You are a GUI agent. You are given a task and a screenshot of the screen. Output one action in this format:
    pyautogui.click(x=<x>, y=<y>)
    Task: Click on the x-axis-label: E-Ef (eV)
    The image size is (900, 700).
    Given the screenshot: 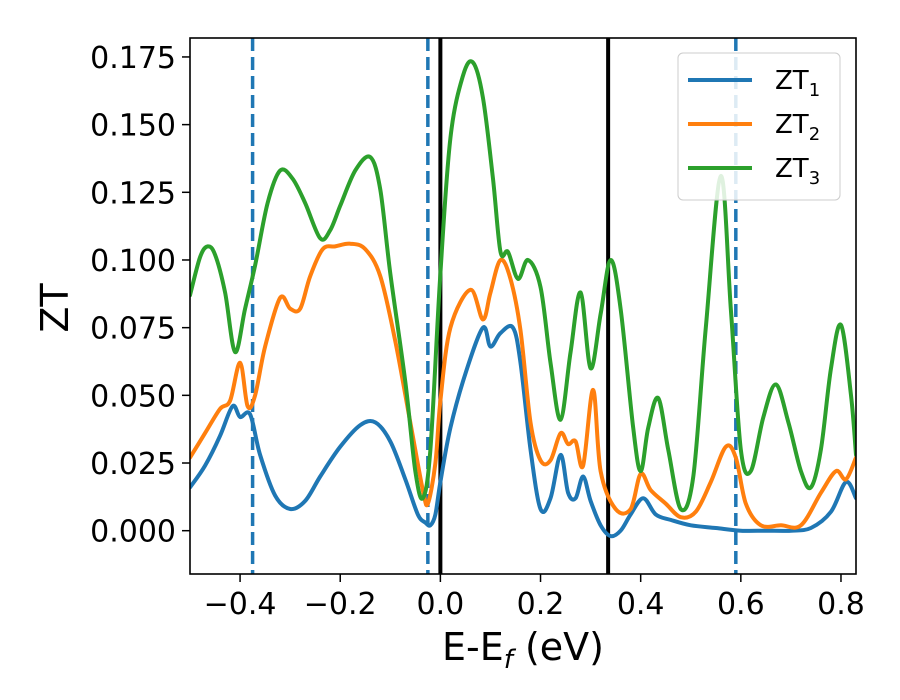 What is the action you would take?
    pyautogui.click(x=523, y=650)
    